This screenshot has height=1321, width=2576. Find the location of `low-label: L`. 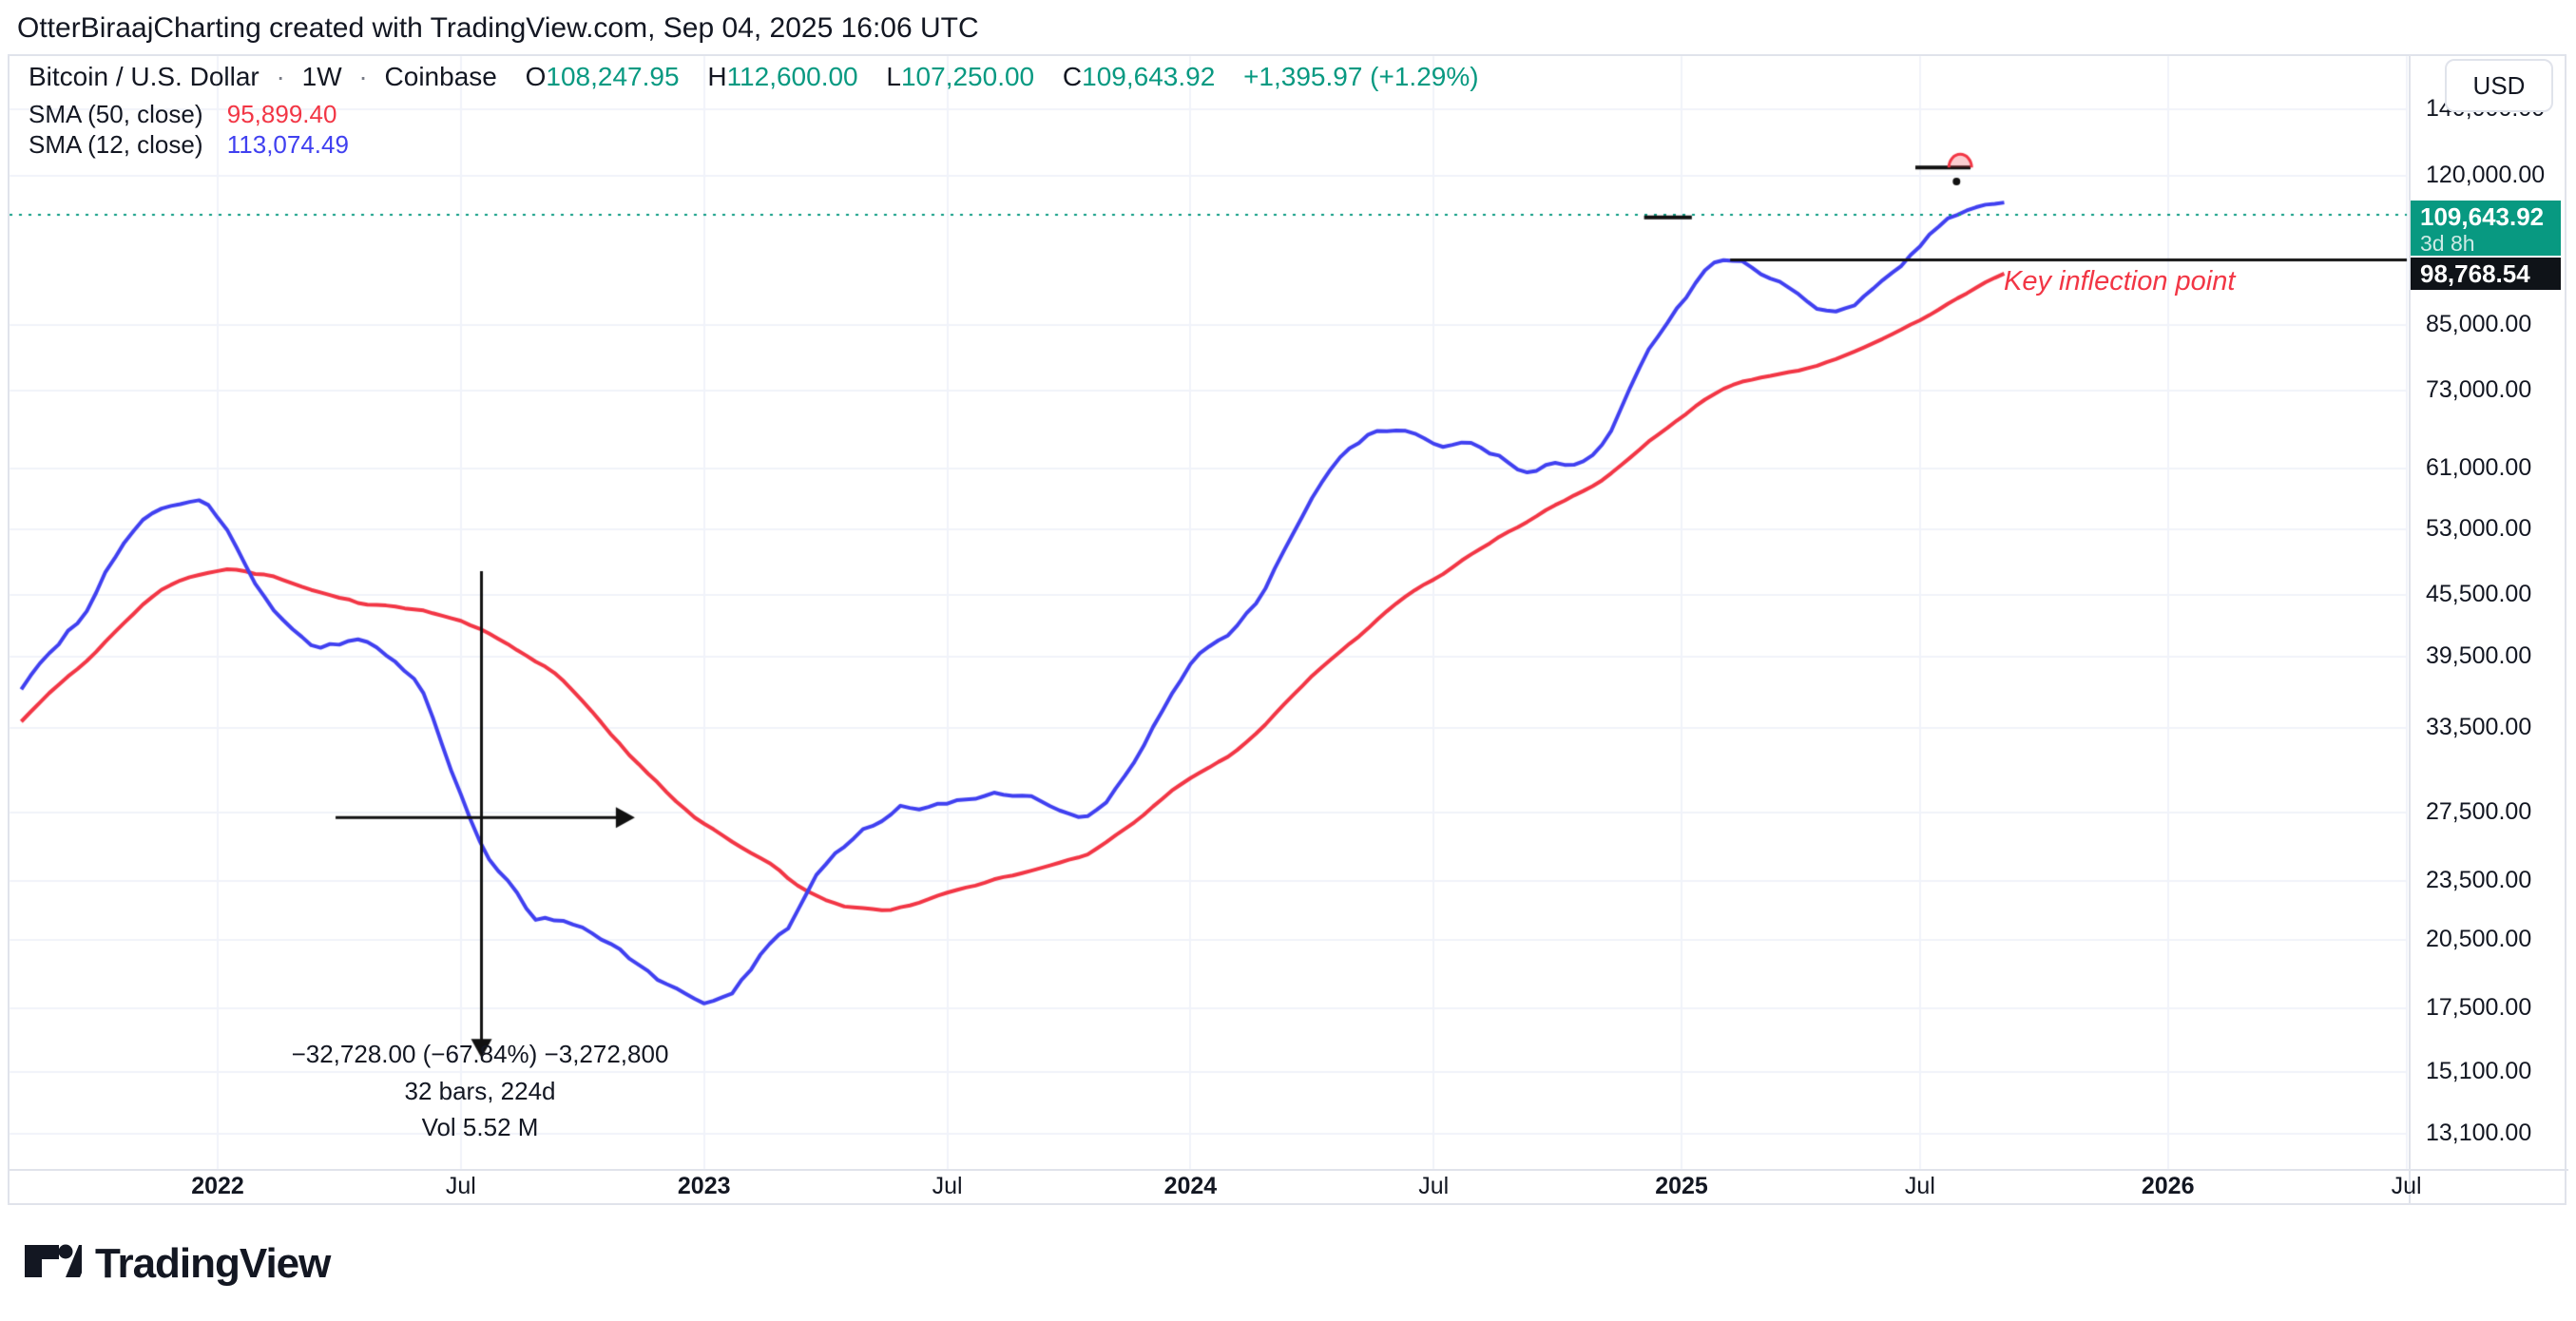

low-label: L is located at coordinates (894, 76).